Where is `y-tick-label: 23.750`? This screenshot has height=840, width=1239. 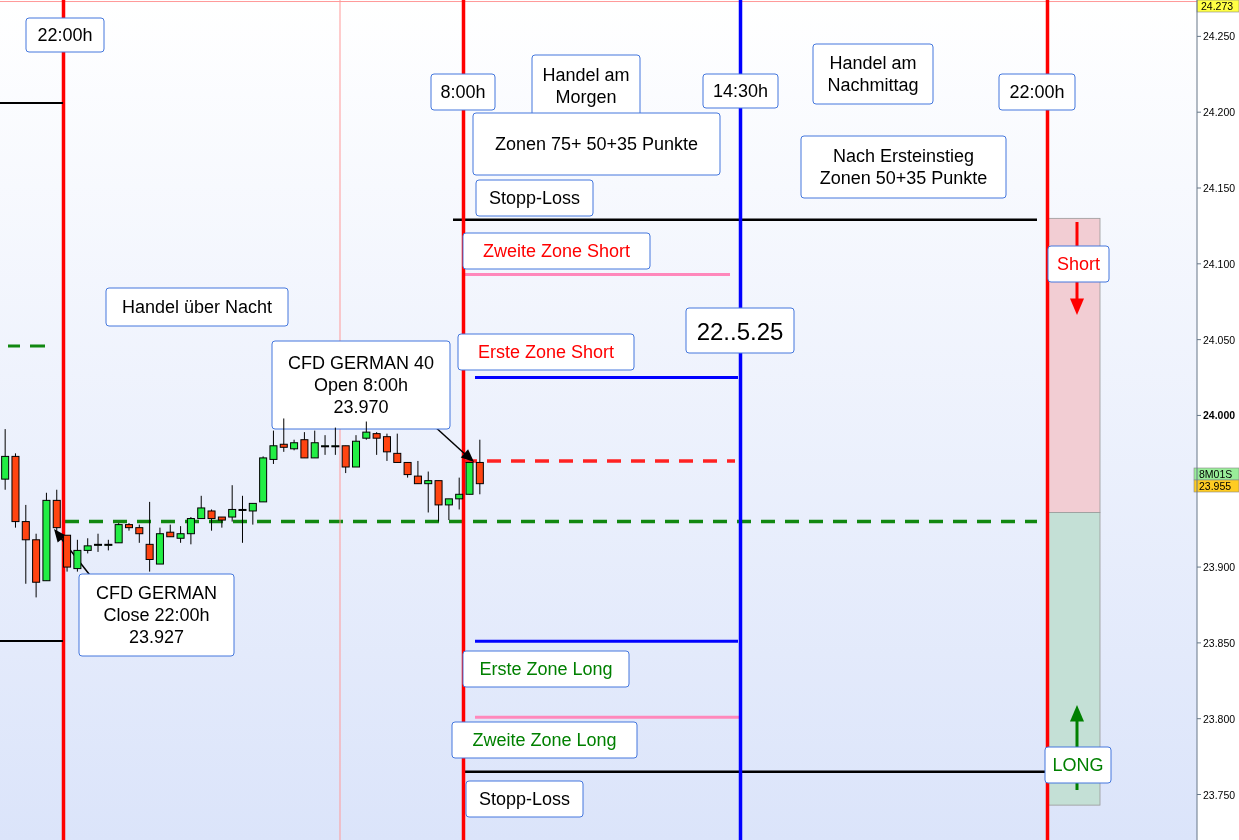
y-tick-label: 23.750 is located at coordinates (1219, 794).